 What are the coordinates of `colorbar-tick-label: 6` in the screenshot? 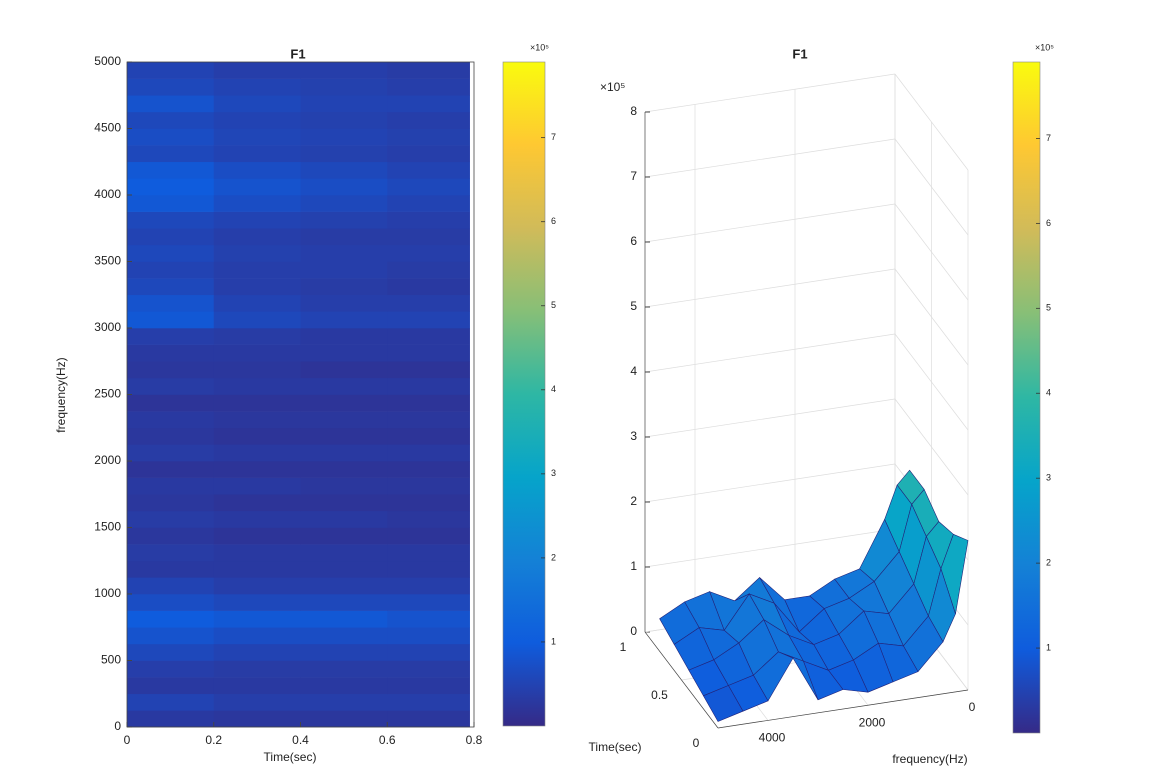 It's located at (1048, 223).